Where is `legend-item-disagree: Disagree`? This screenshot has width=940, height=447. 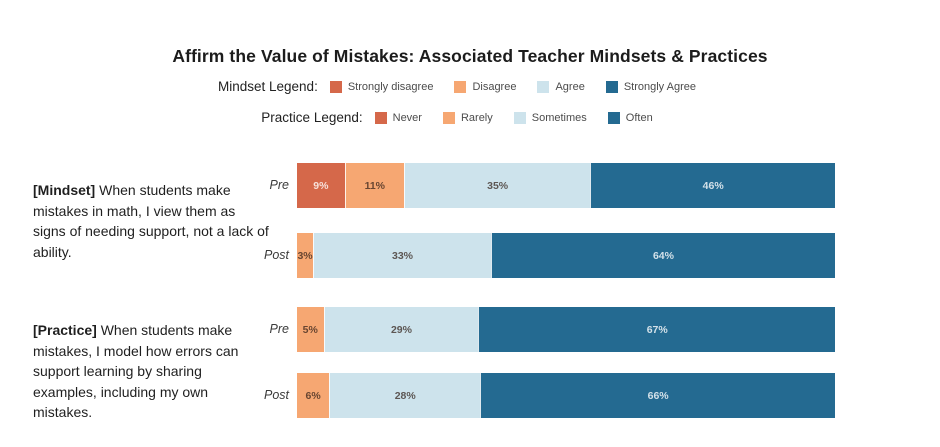 legend-item-disagree: Disagree is located at coordinates (485, 86).